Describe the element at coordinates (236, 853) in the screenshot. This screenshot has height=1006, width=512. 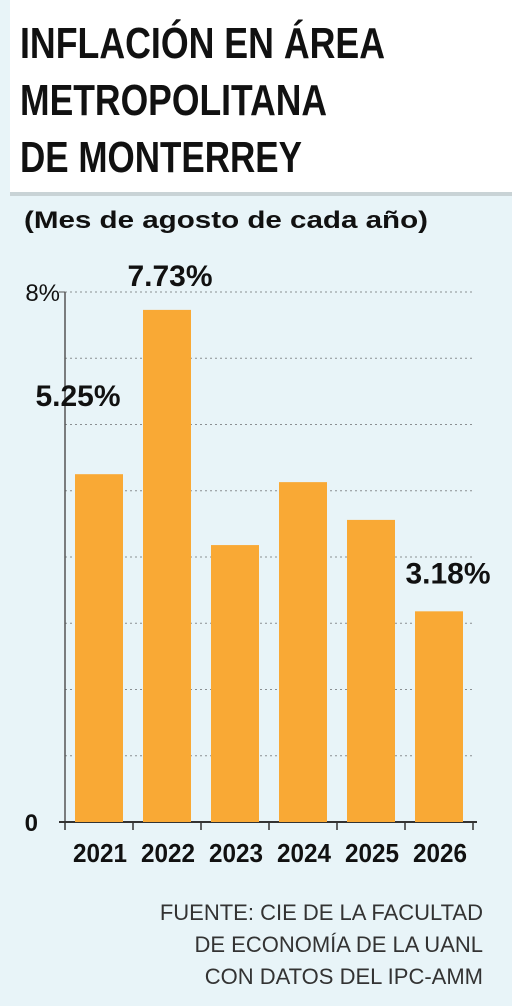
I see `x-tick-label: 2023` at that location.